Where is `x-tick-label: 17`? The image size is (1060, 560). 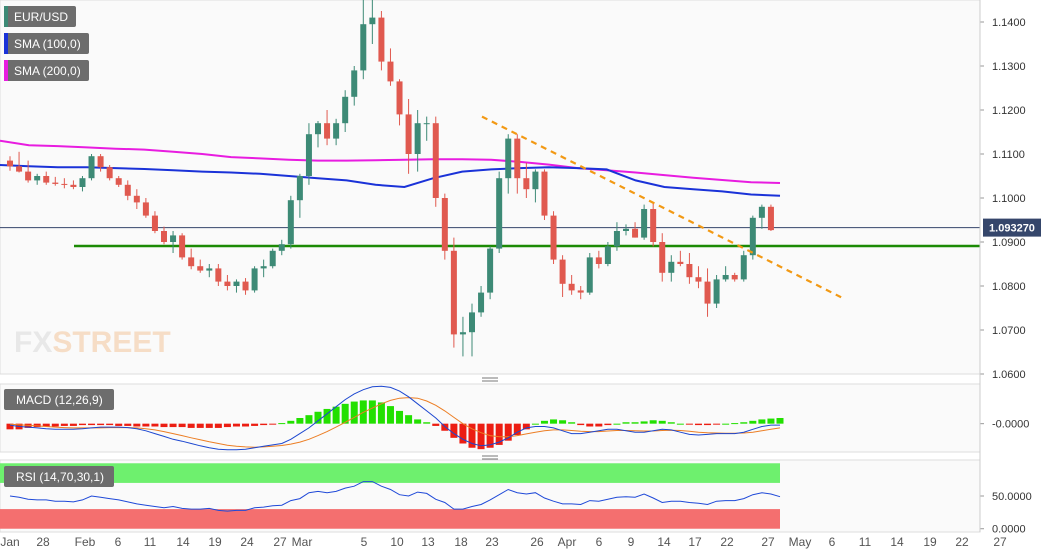
x-tick-label: 17 is located at coordinates (695, 542).